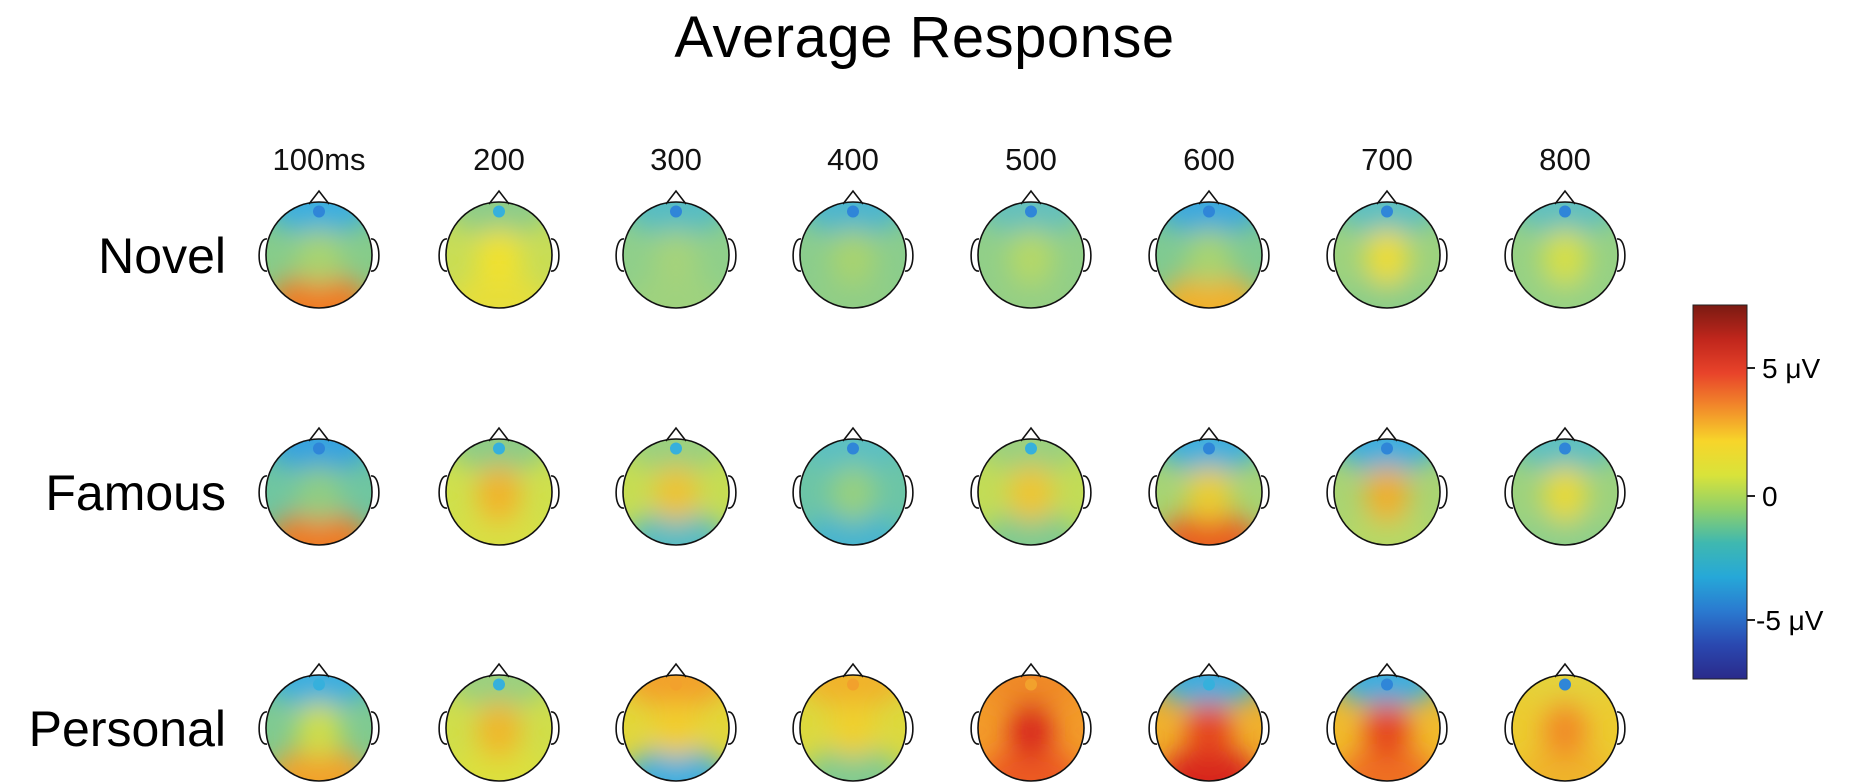 This screenshot has height=783, width=1849. Describe the element at coordinates (318, 159) in the screenshot. I see `time-label-100ms: 100ms` at that location.